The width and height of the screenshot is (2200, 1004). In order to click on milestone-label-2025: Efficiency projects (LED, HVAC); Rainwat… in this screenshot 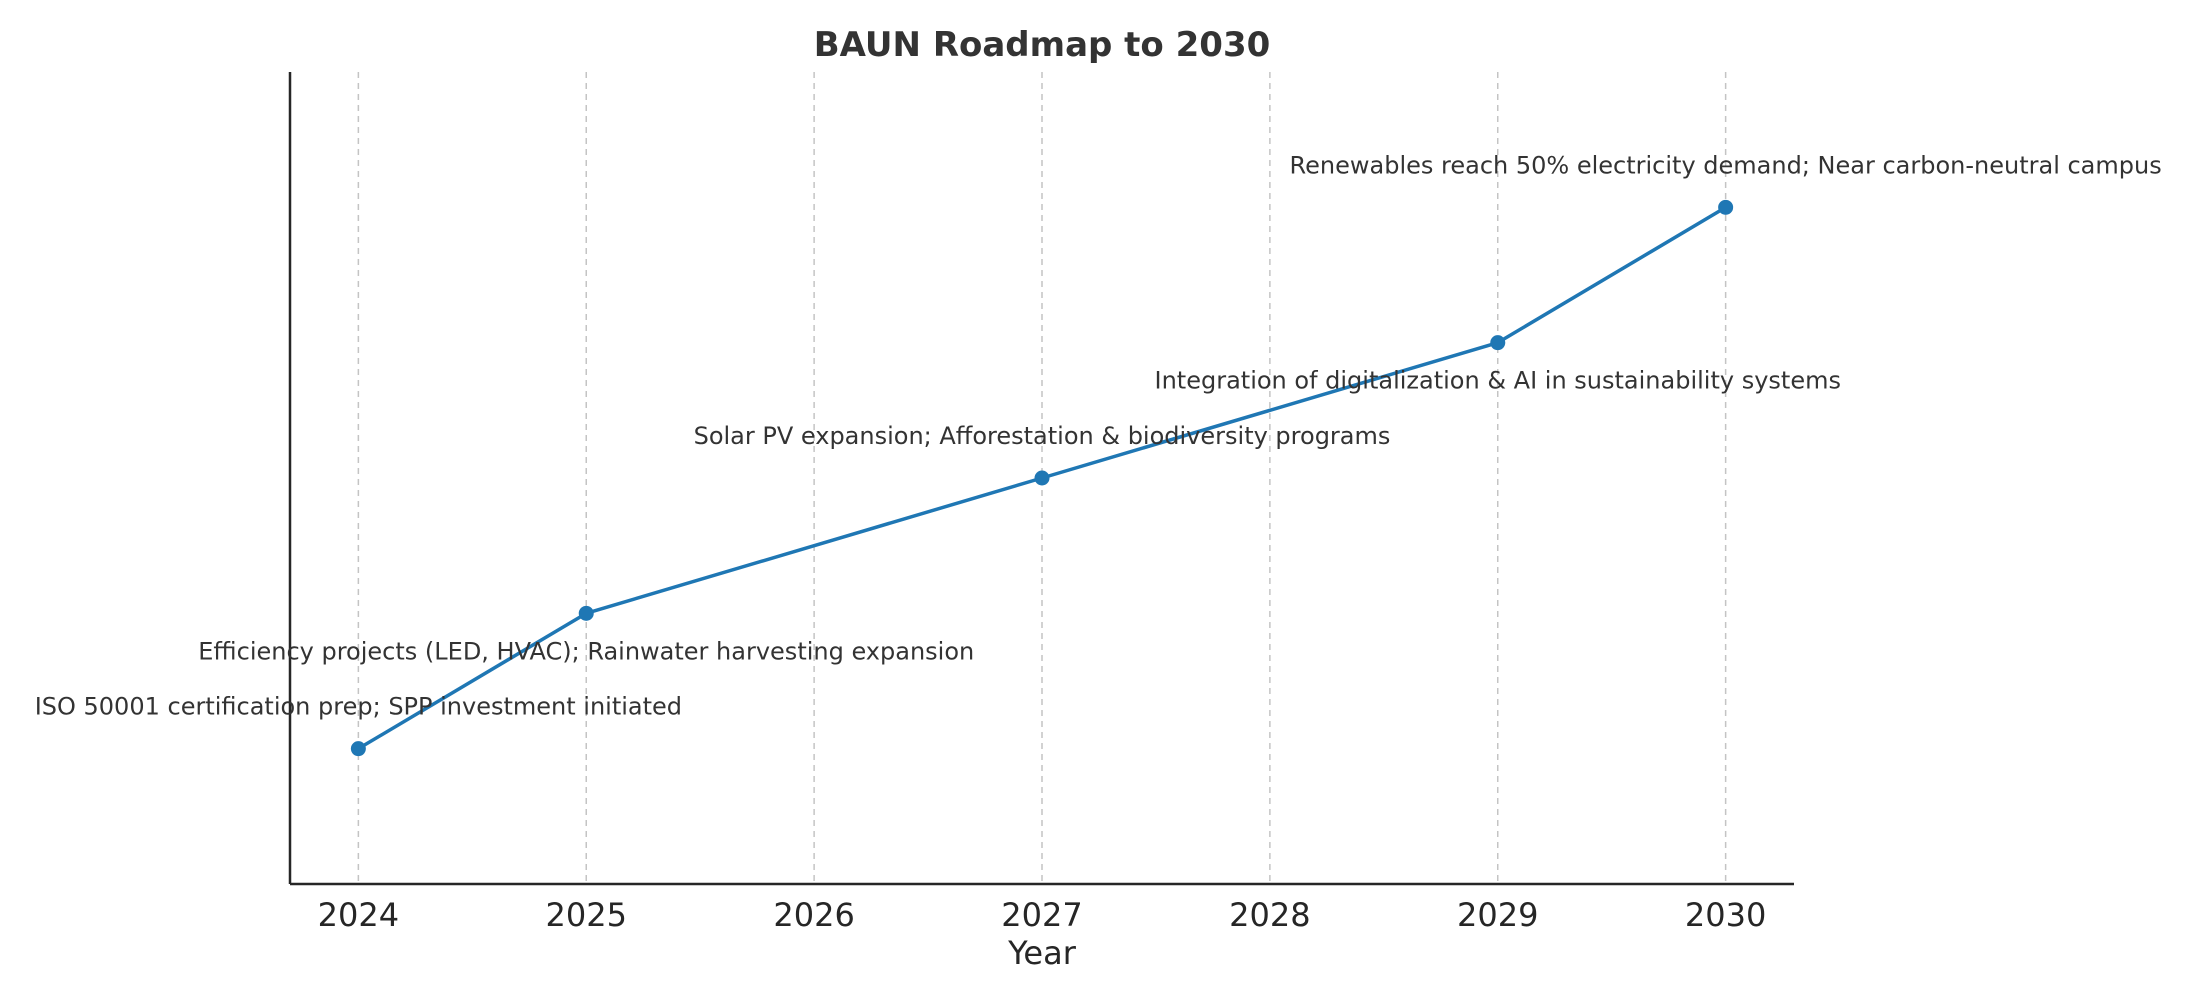, I will do `click(586, 651)`.